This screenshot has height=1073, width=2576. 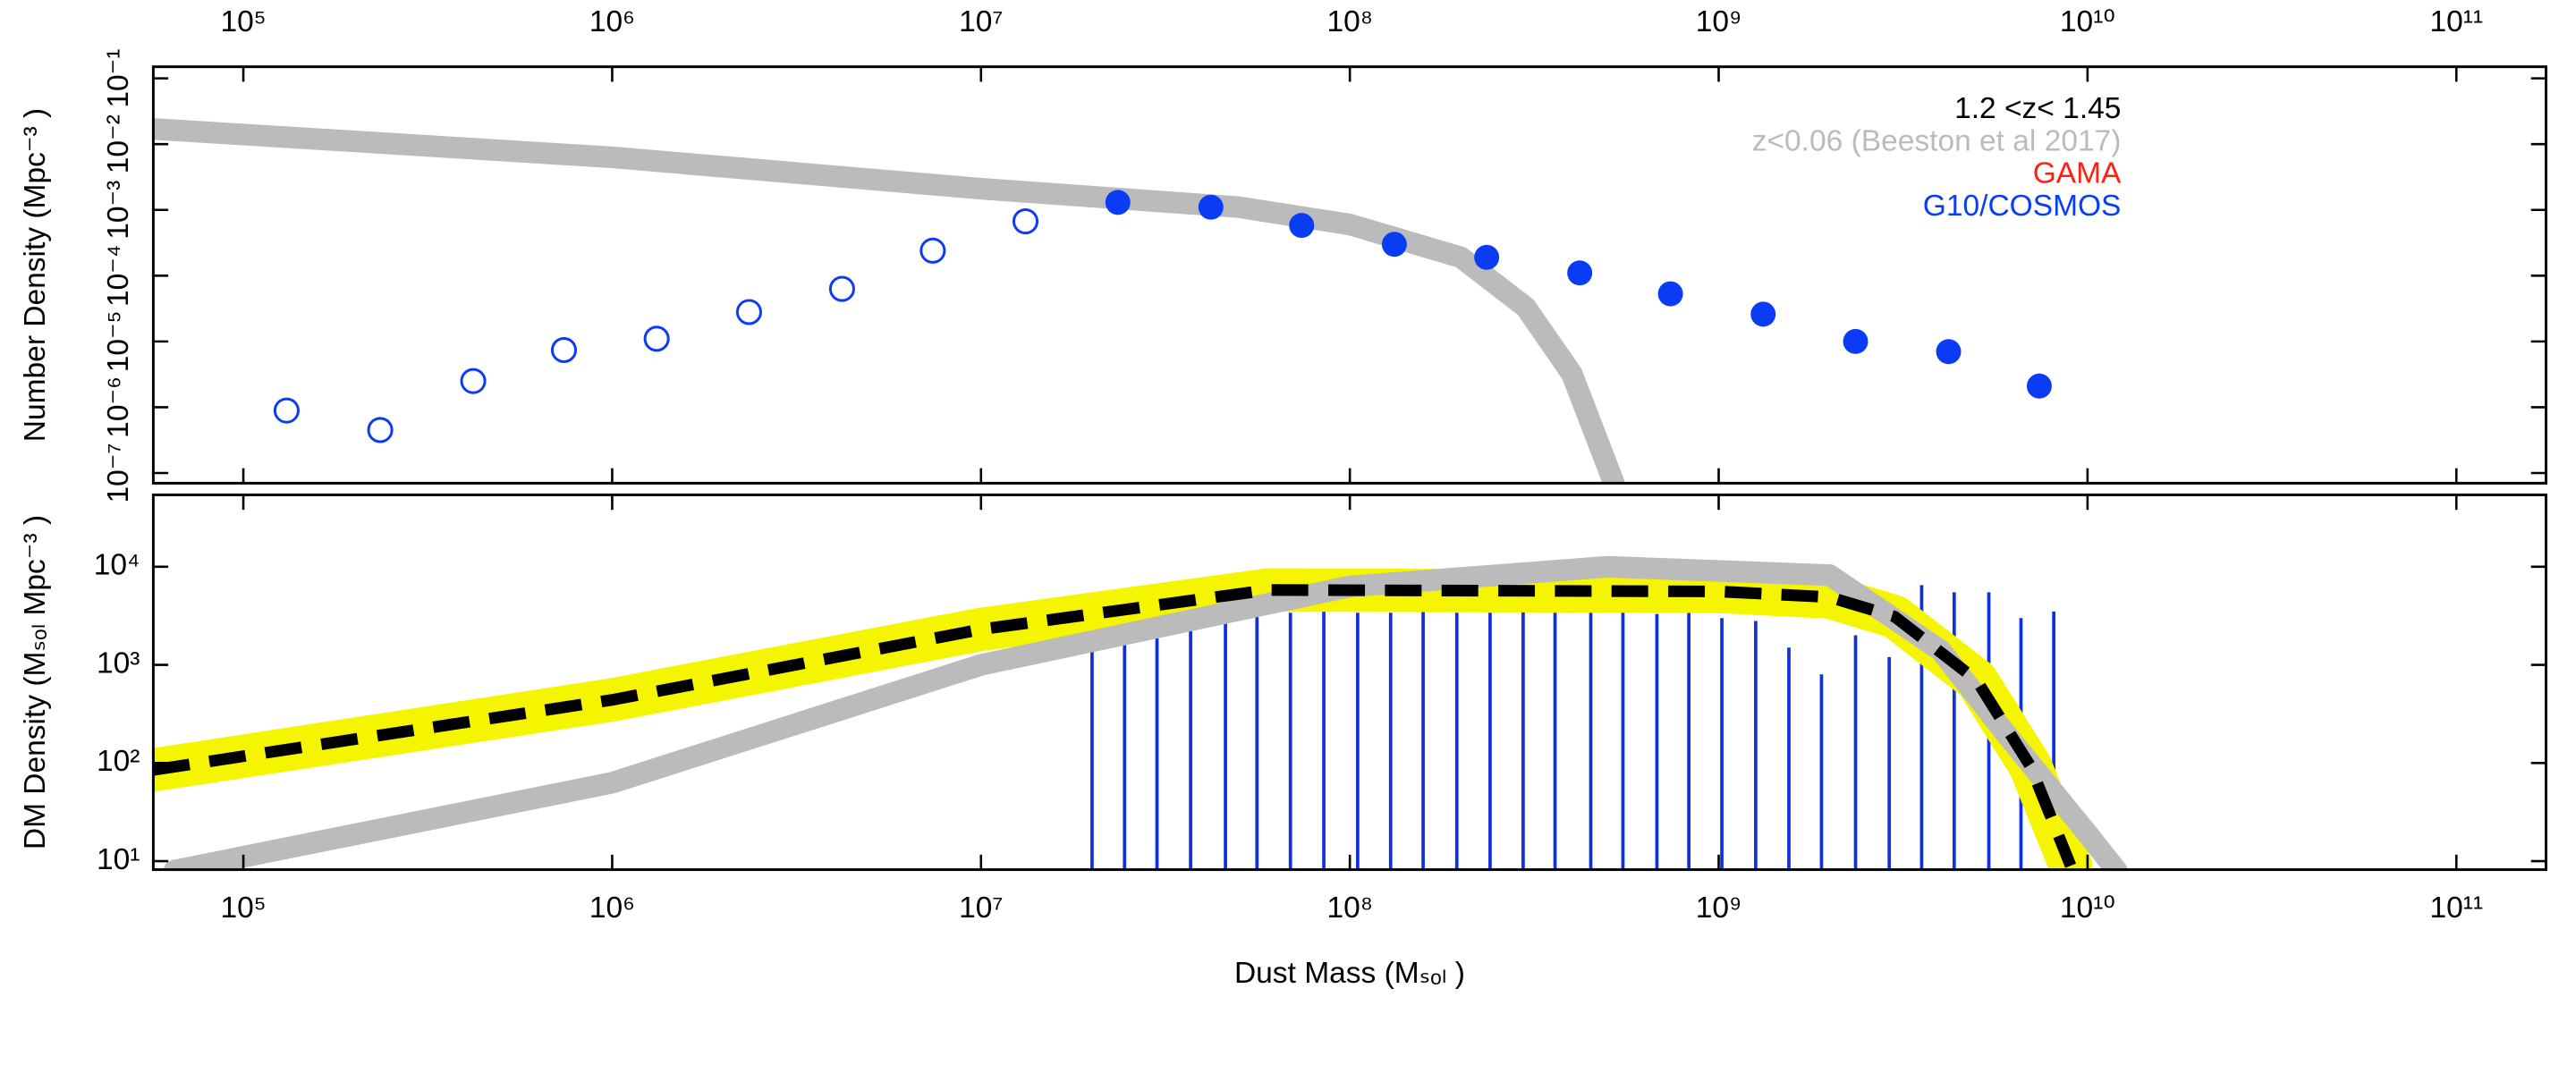 I want to click on legend-text: GAMA, so click(x=2077, y=173).